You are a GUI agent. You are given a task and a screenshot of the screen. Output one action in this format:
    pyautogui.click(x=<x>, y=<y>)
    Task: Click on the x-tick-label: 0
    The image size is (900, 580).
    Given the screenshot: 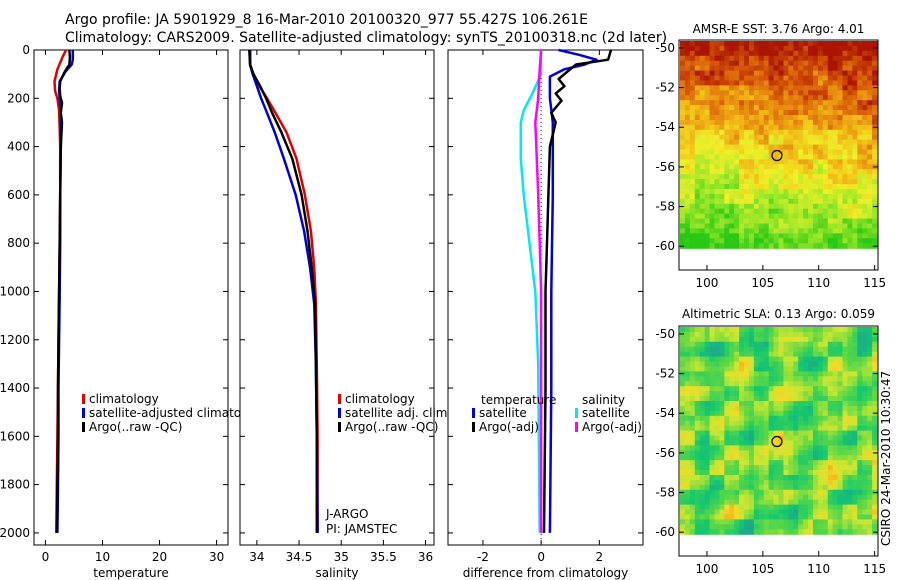 What is the action you would take?
    pyautogui.click(x=541, y=557)
    